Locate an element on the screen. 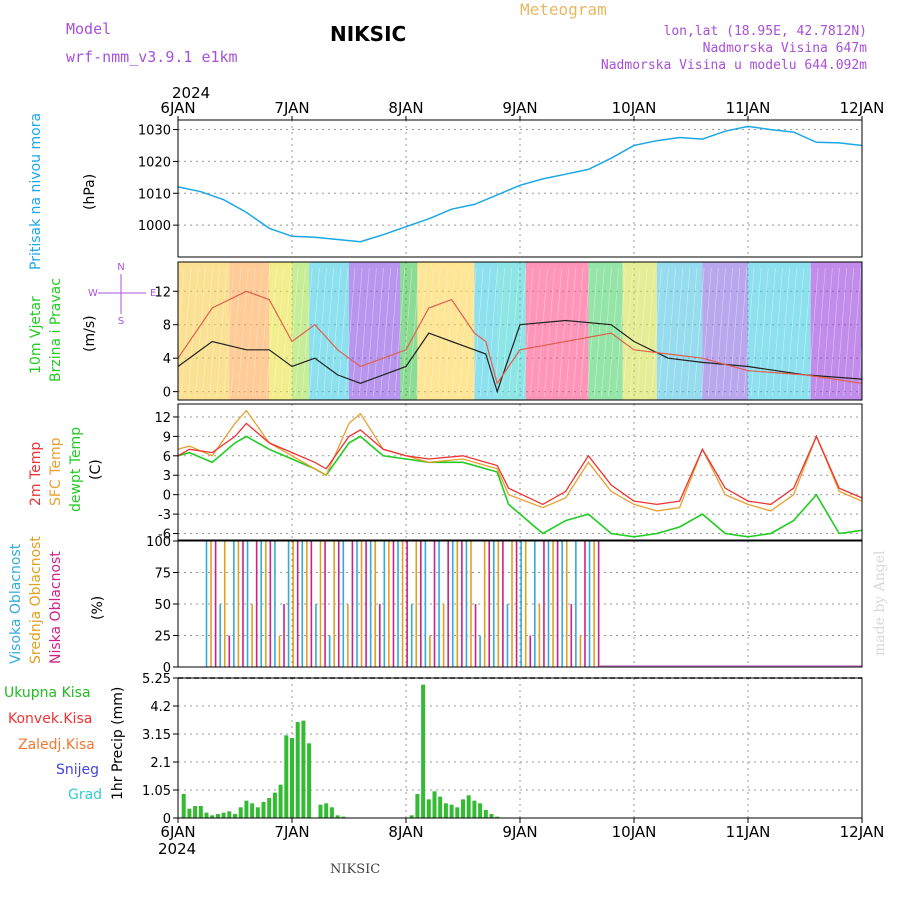 Image resolution: width=900 pixels, height=900 pixels. precip-legend-convective: Konvek.Kisa is located at coordinates (50, 719).